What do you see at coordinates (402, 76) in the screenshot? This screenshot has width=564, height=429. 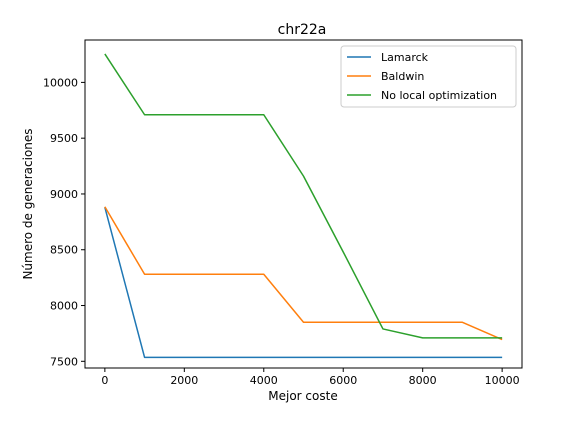 I see `legend-label: Baldwin` at bounding box center [402, 76].